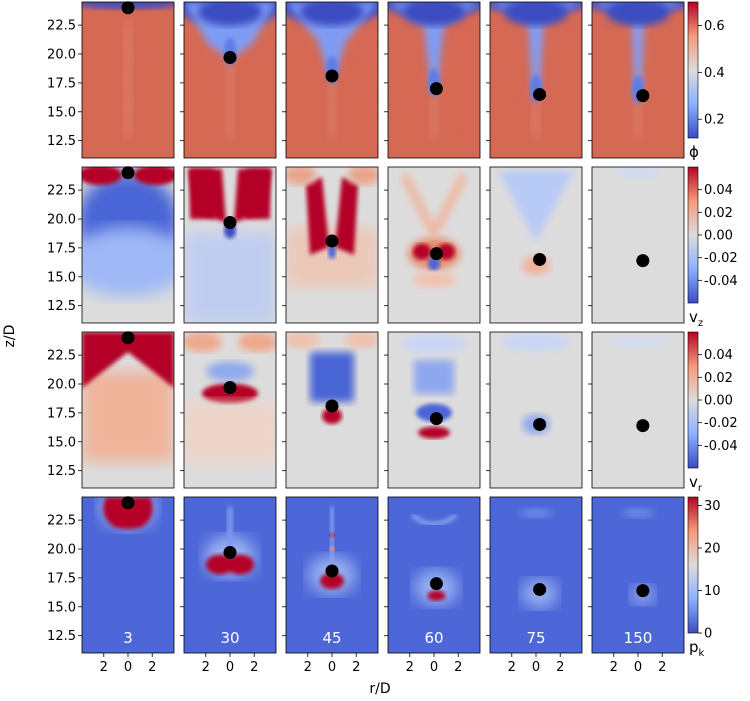  I want to click on colorbar-tick-label: 10, so click(712, 591).